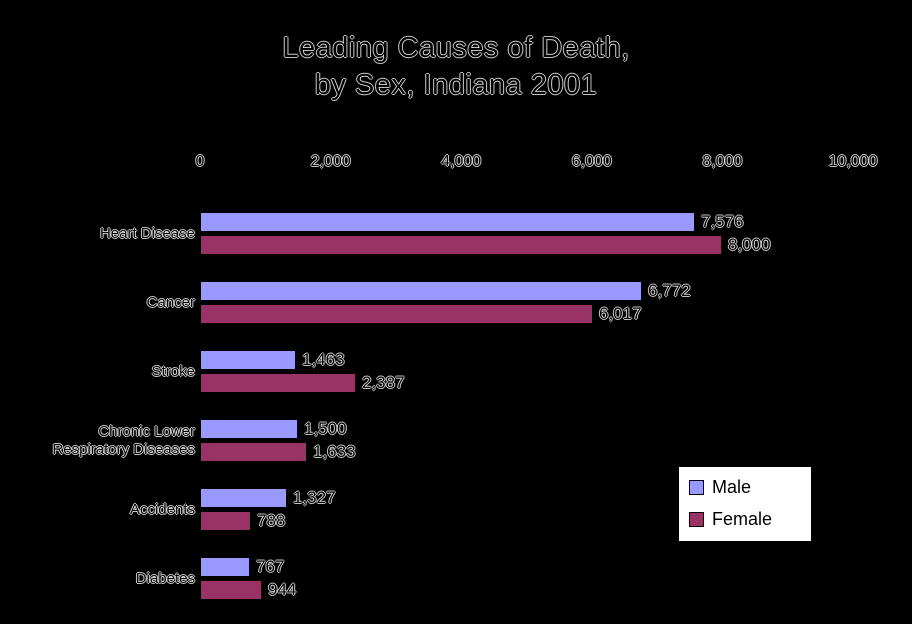  What do you see at coordinates (248, 360) in the screenshot?
I see `bar-male-stroke` at bounding box center [248, 360].